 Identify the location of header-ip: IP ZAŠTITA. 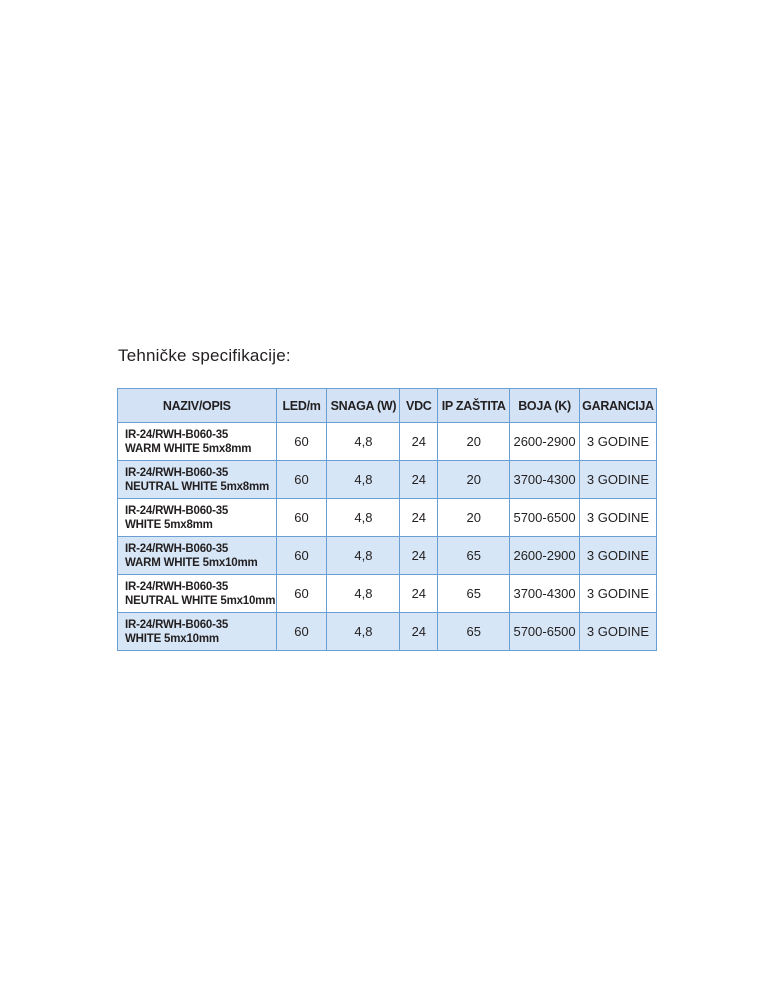
(474, 405).